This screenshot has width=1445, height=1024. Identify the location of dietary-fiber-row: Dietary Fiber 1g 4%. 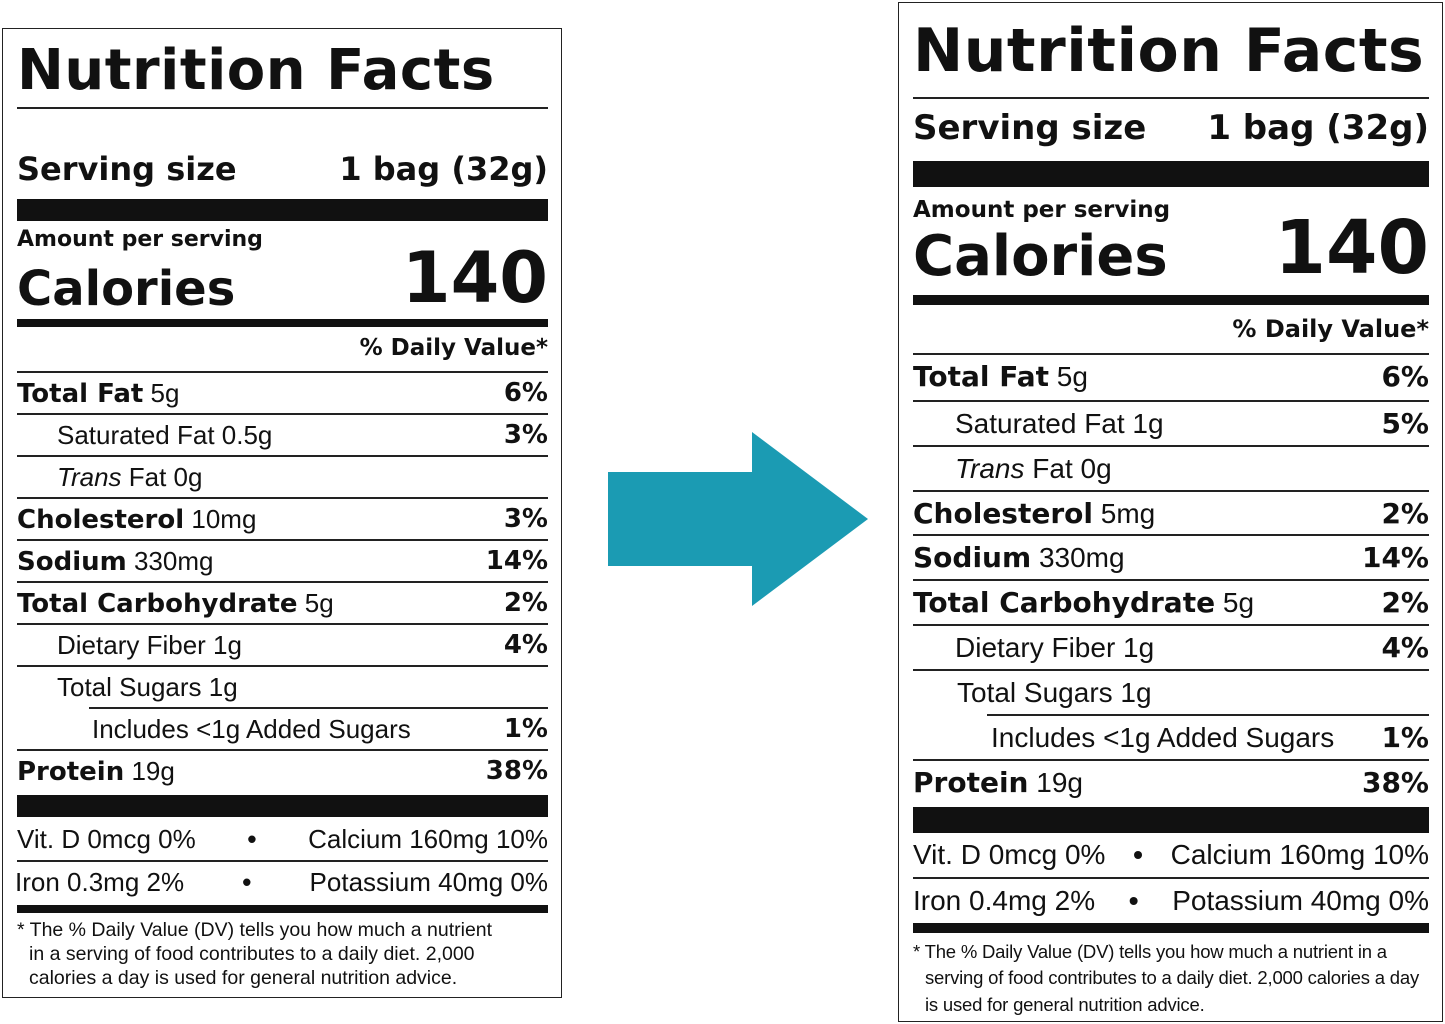
(302, 645).